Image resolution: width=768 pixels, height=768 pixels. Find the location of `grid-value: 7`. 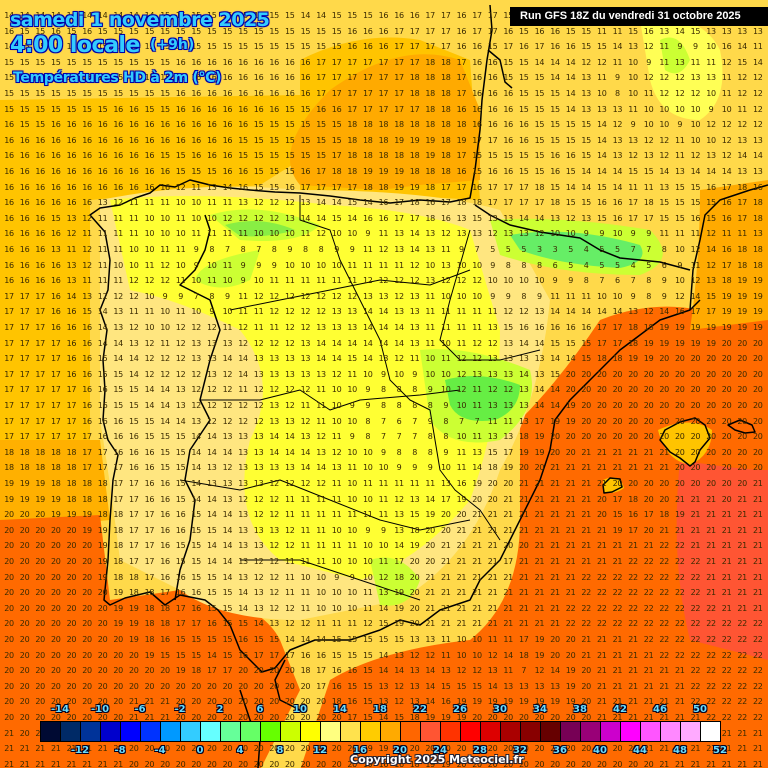

grid-value: 7 is located at coordinates (648, 249).